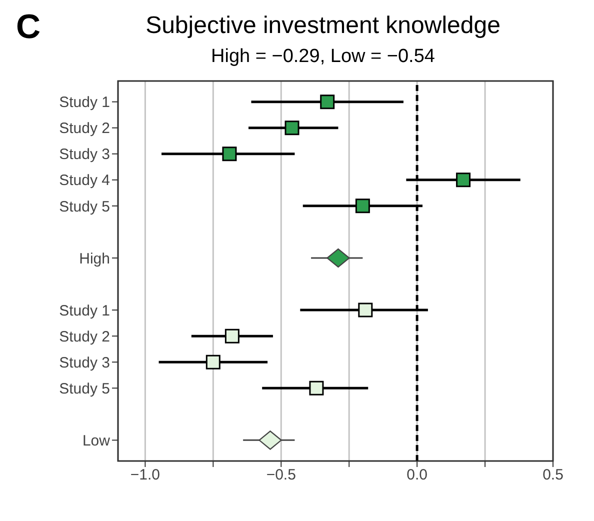 The height and width of the screenshot is (521, 594). What do you see at coordinates (28, 27) in the screenshot?
I see `text: C` at bounding box center [28, 27].